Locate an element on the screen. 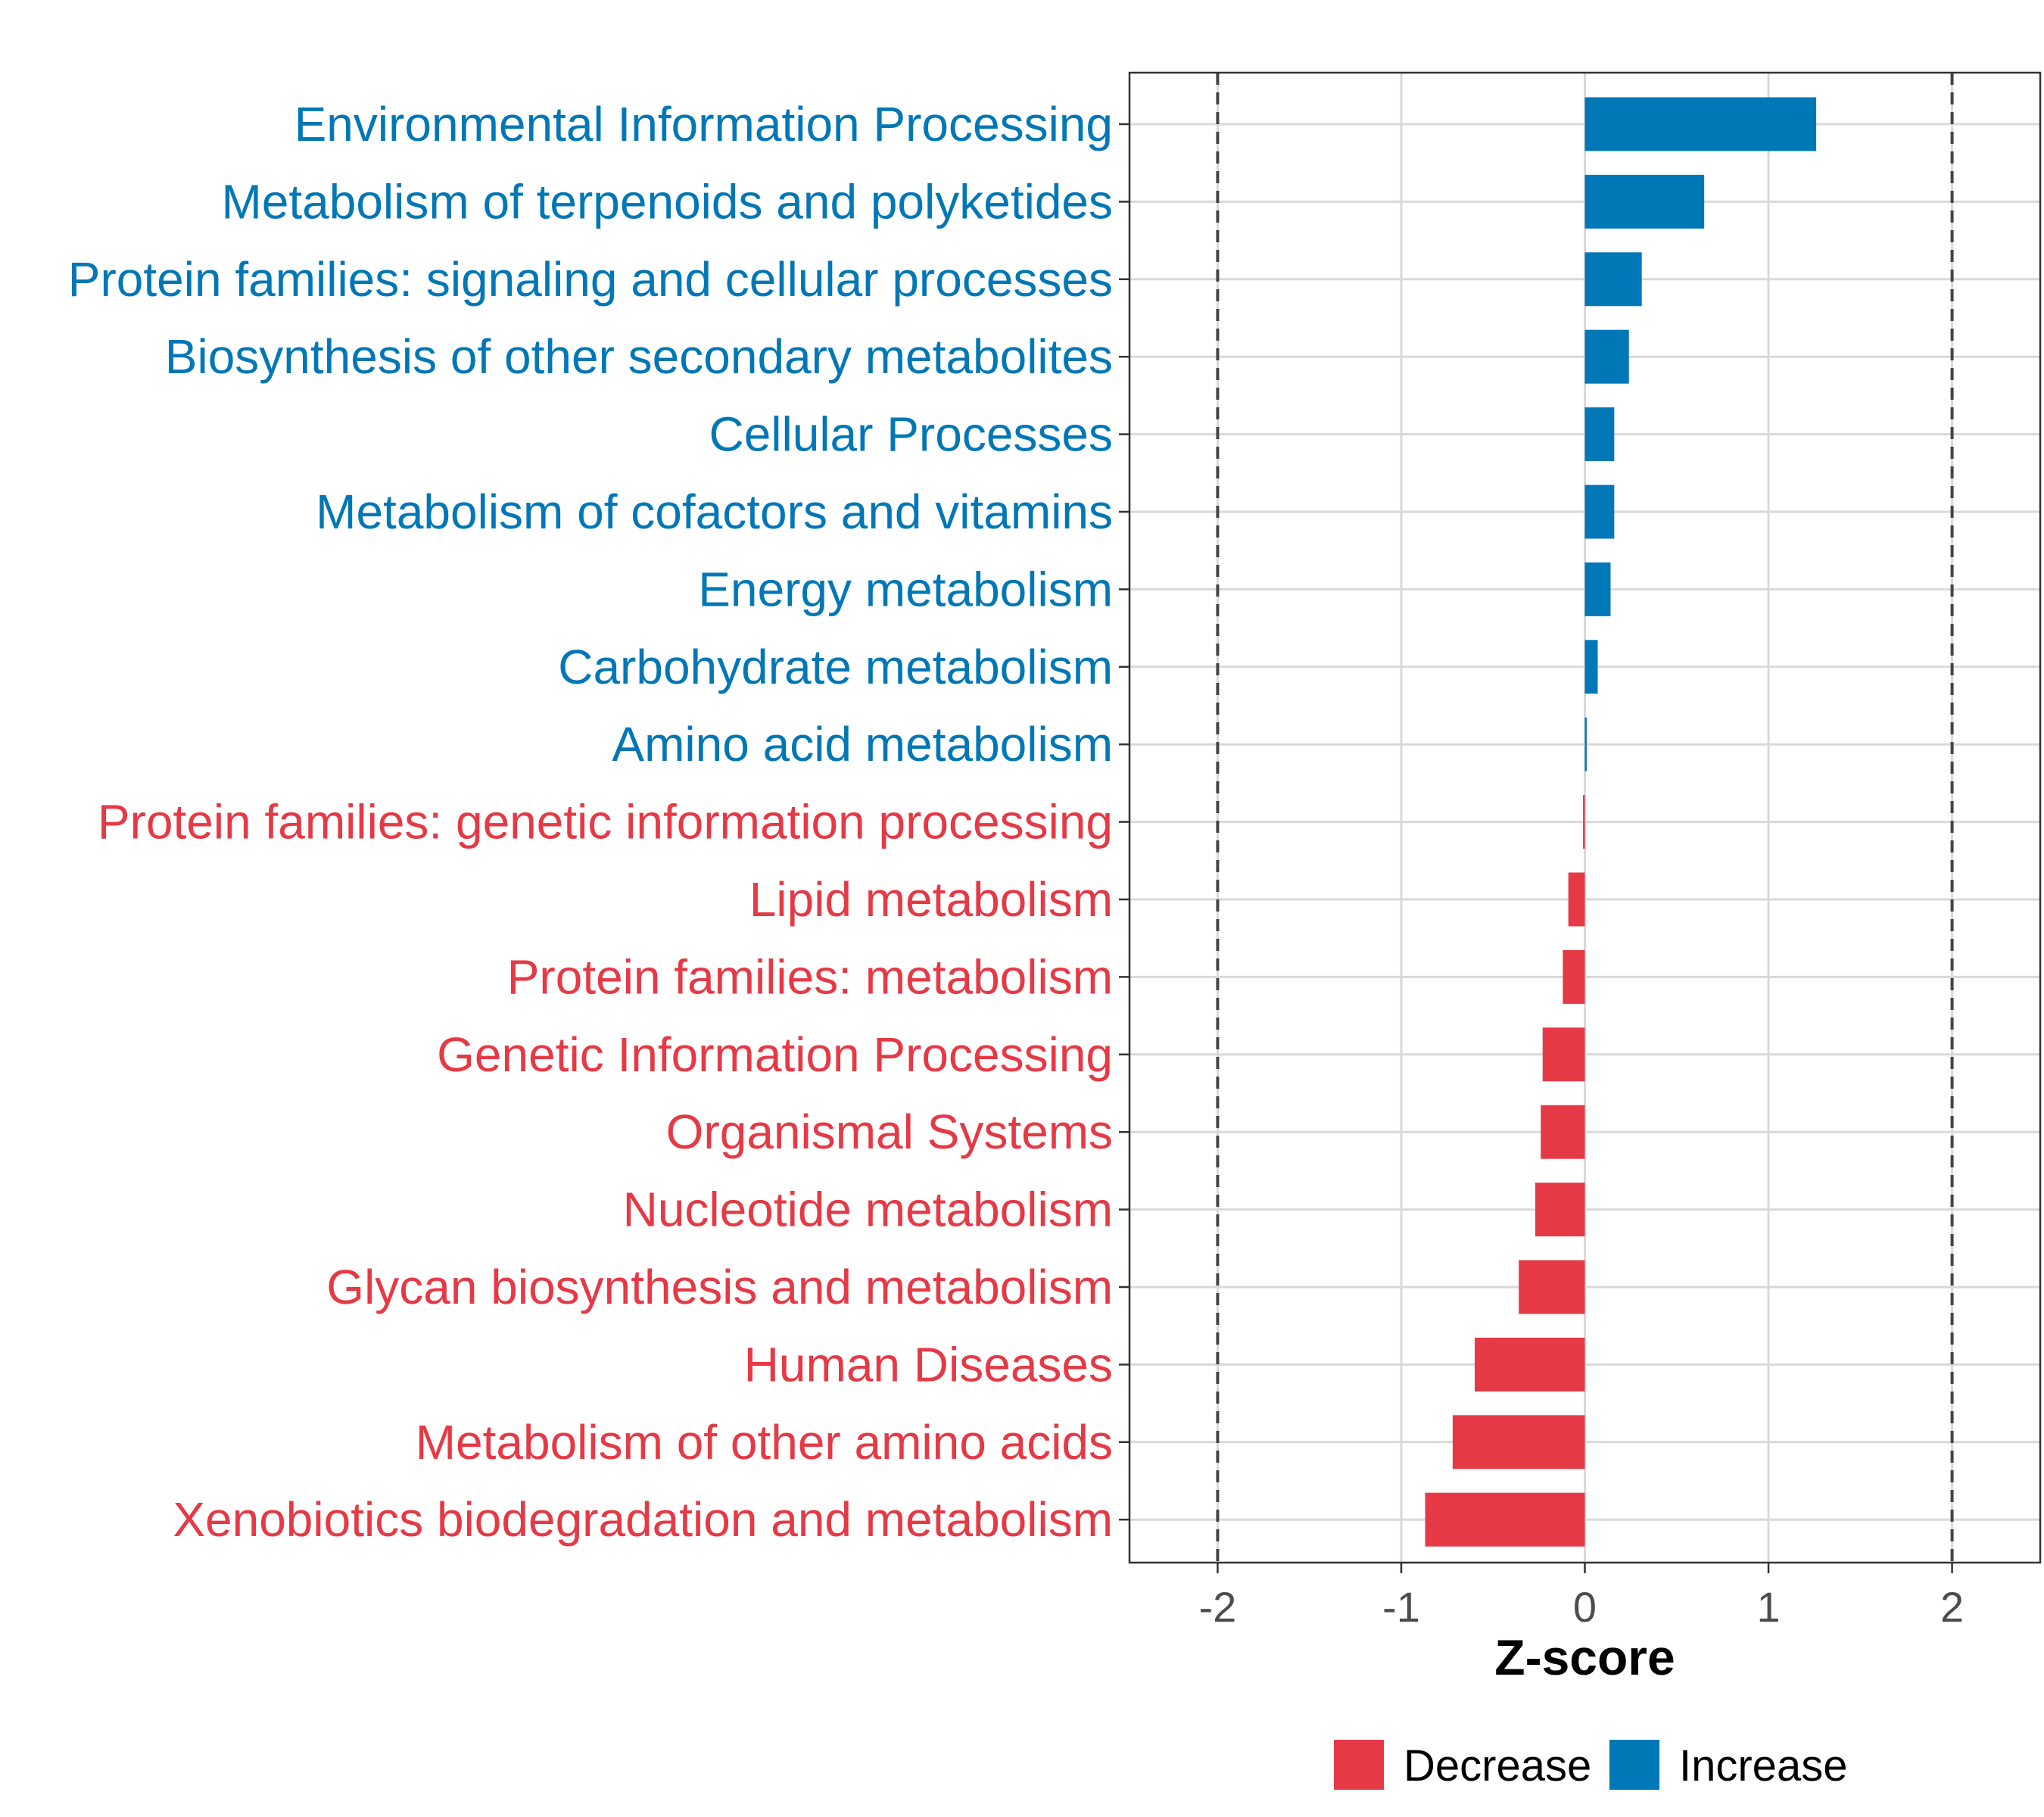  legend-label-increase: Increase is located at coordinates (1763, 1766).